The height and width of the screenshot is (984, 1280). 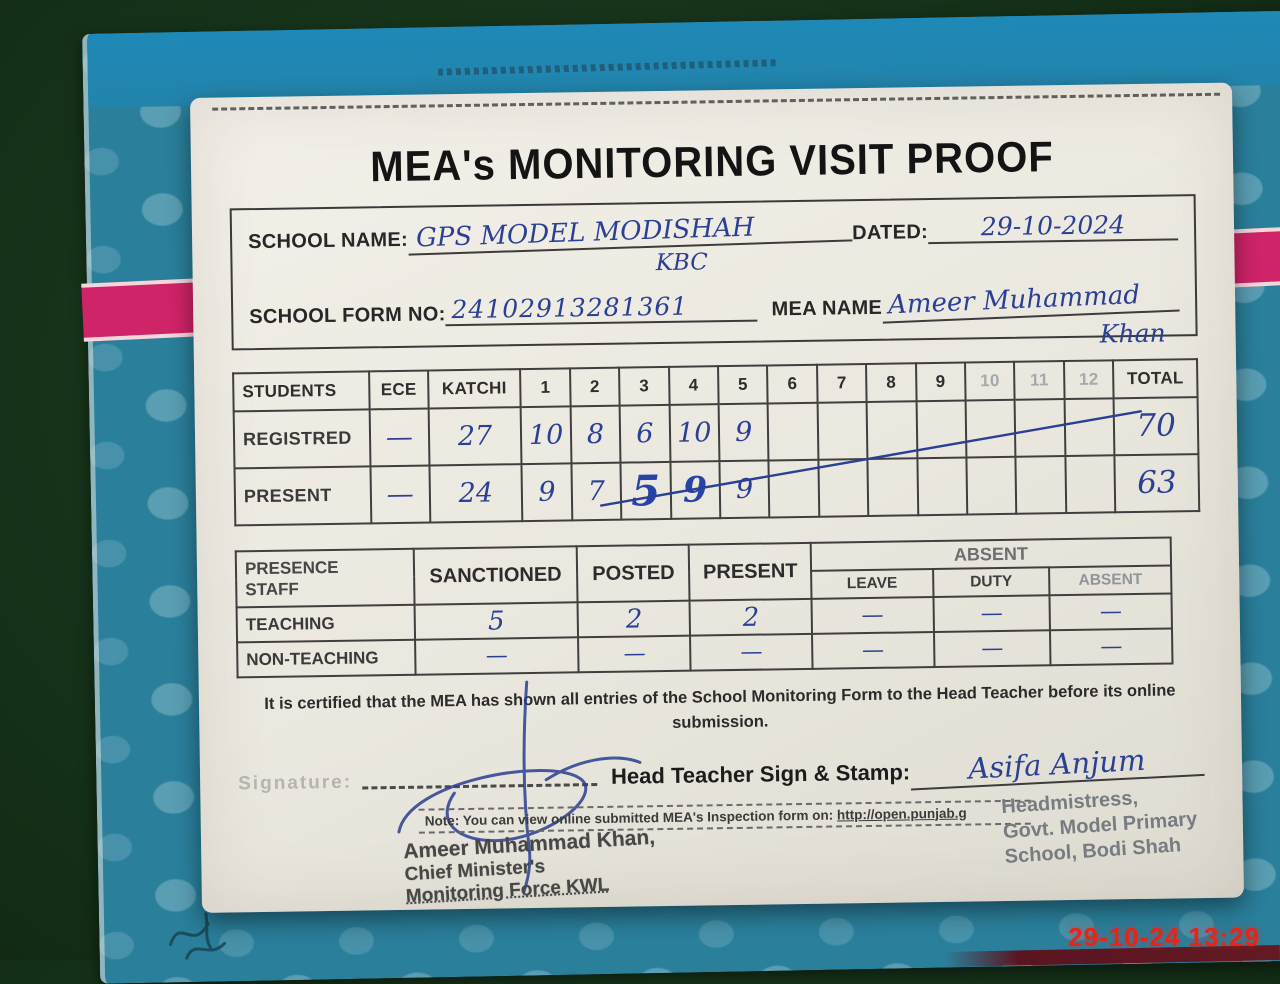 I want to click on dated-value: 29-10-2024, so click(x=1053, y=227).